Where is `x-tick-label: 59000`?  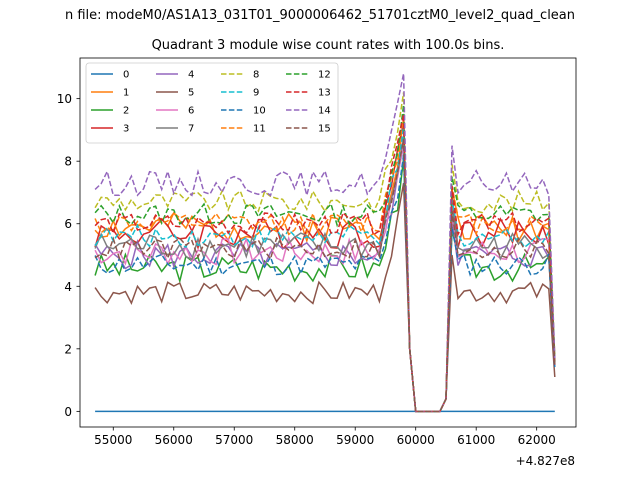 x-tick-label: 59000 is located at coordinates (355, 440).